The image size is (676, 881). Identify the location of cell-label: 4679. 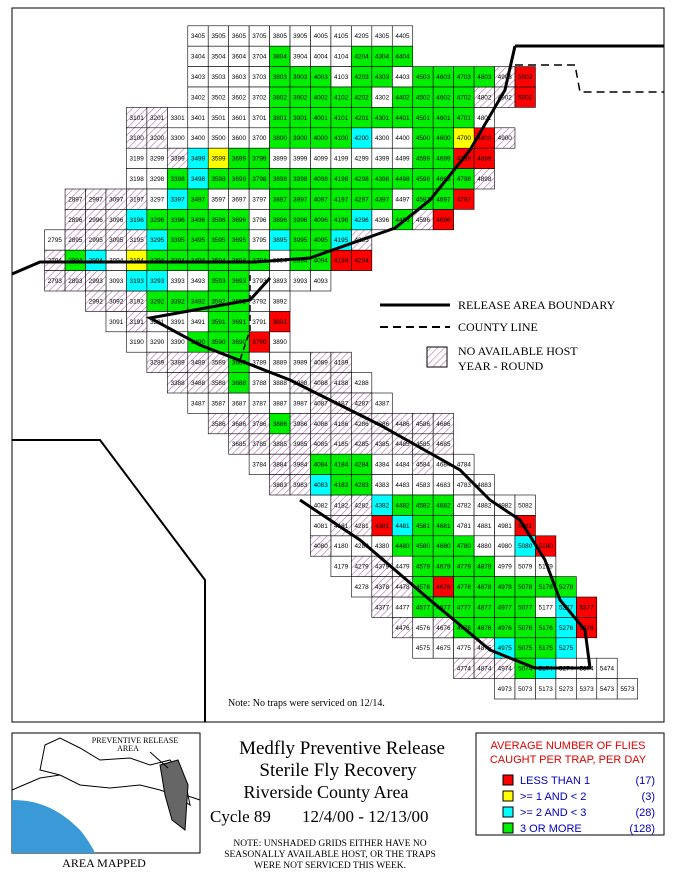
(443, 567).